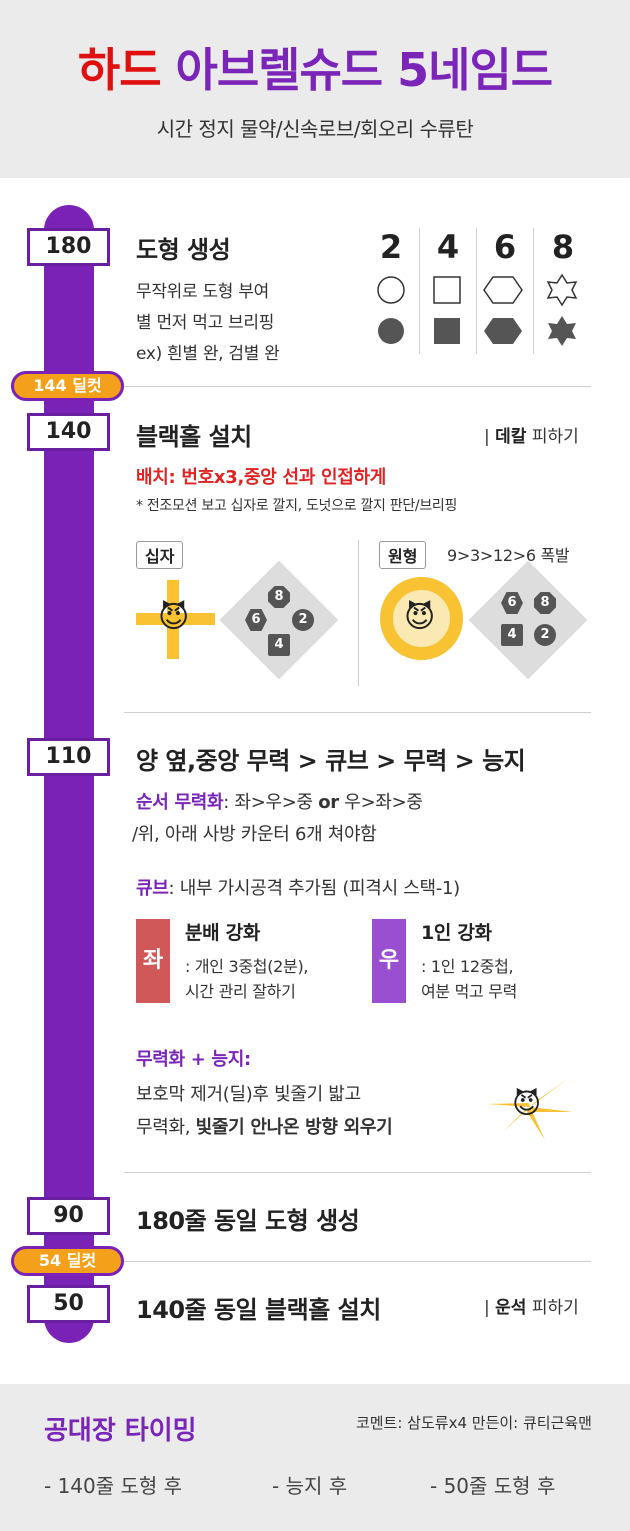 Image resolution: width=630 pixels, height=1531 pixels. What do you see at coordinates (331, 761) in the screenshot?
I see `sec110-title: 양 옆,중앙 무력 > 큐브 > 무력 > 능지` at bounding box center [331, 761].